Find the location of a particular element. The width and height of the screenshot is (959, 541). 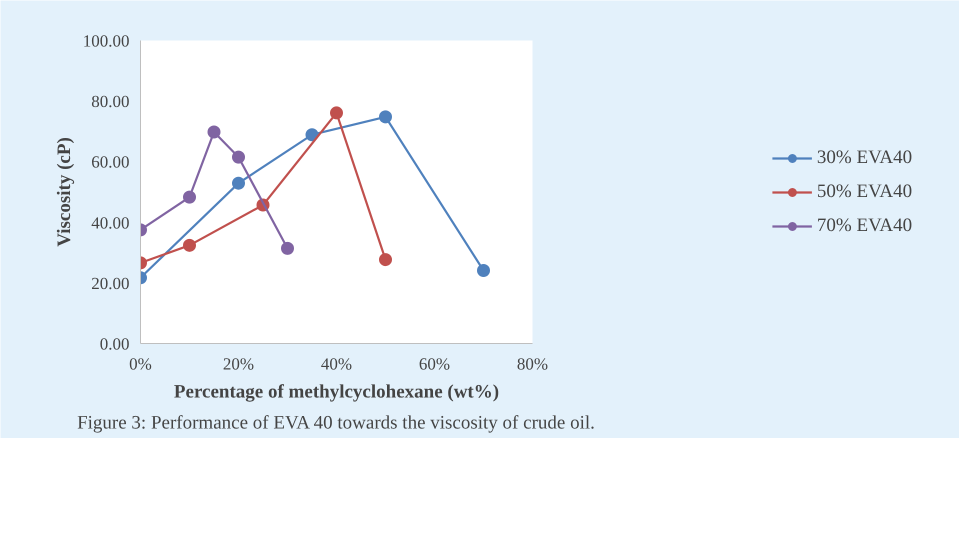

legend-label: 30% EVA40 is located at coordinates (864, 157).